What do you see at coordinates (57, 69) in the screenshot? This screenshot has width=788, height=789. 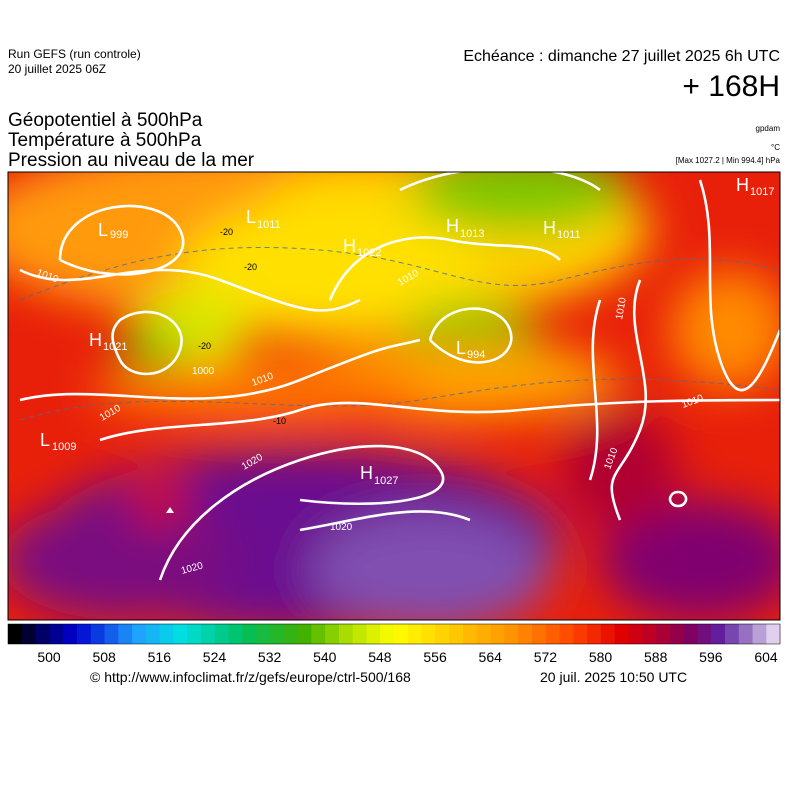 I see `run-date: 20 juillet 2025 06Z` at bounding box center [57, 69].